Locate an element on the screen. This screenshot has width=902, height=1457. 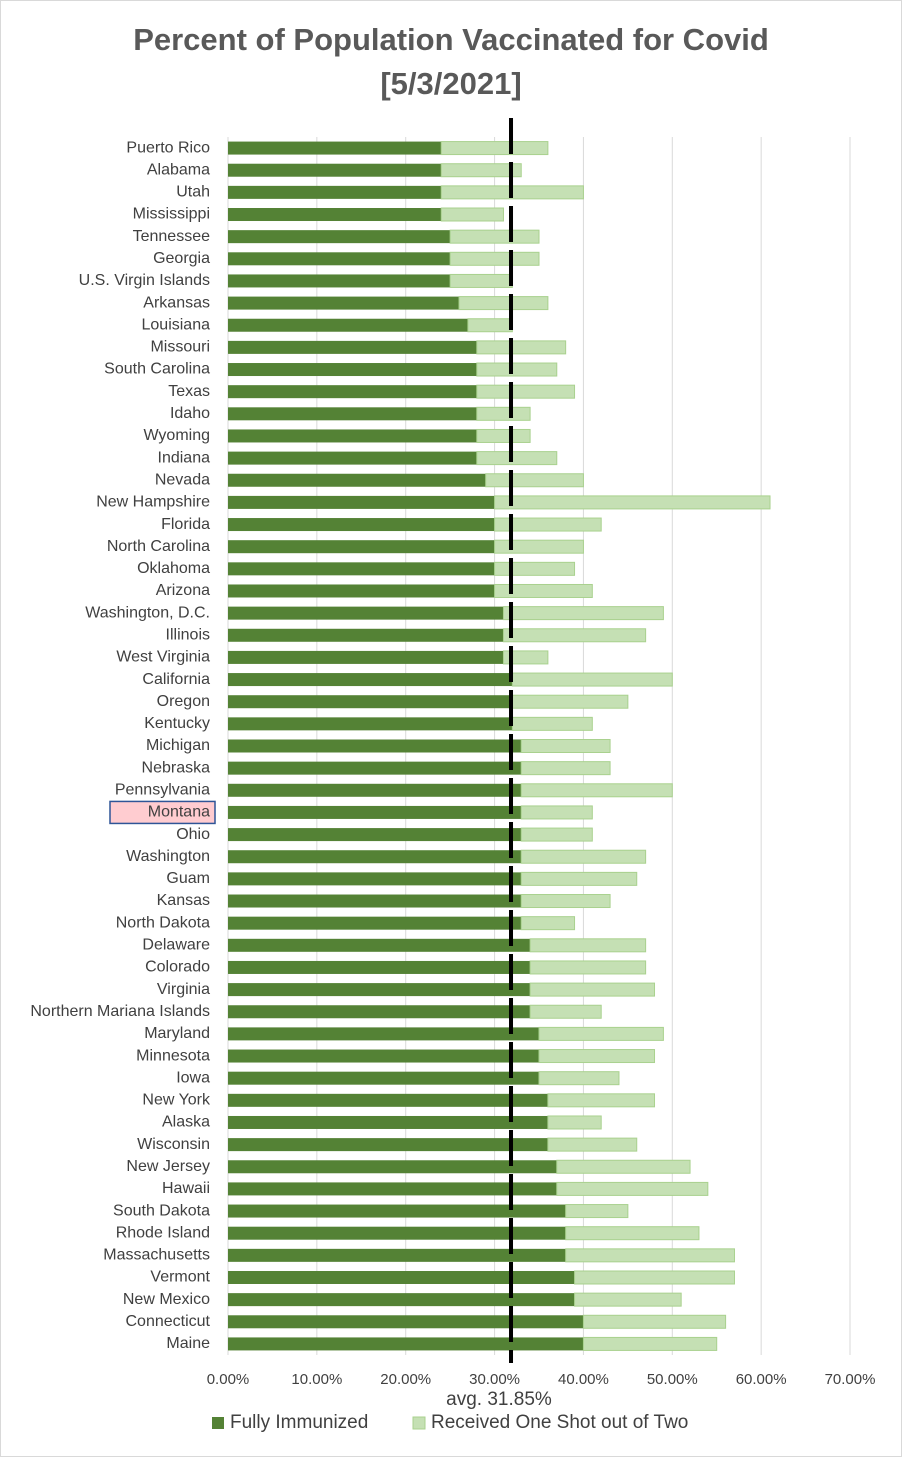
legend-label: Fully Immunized is located at coordinates (299, 1422).